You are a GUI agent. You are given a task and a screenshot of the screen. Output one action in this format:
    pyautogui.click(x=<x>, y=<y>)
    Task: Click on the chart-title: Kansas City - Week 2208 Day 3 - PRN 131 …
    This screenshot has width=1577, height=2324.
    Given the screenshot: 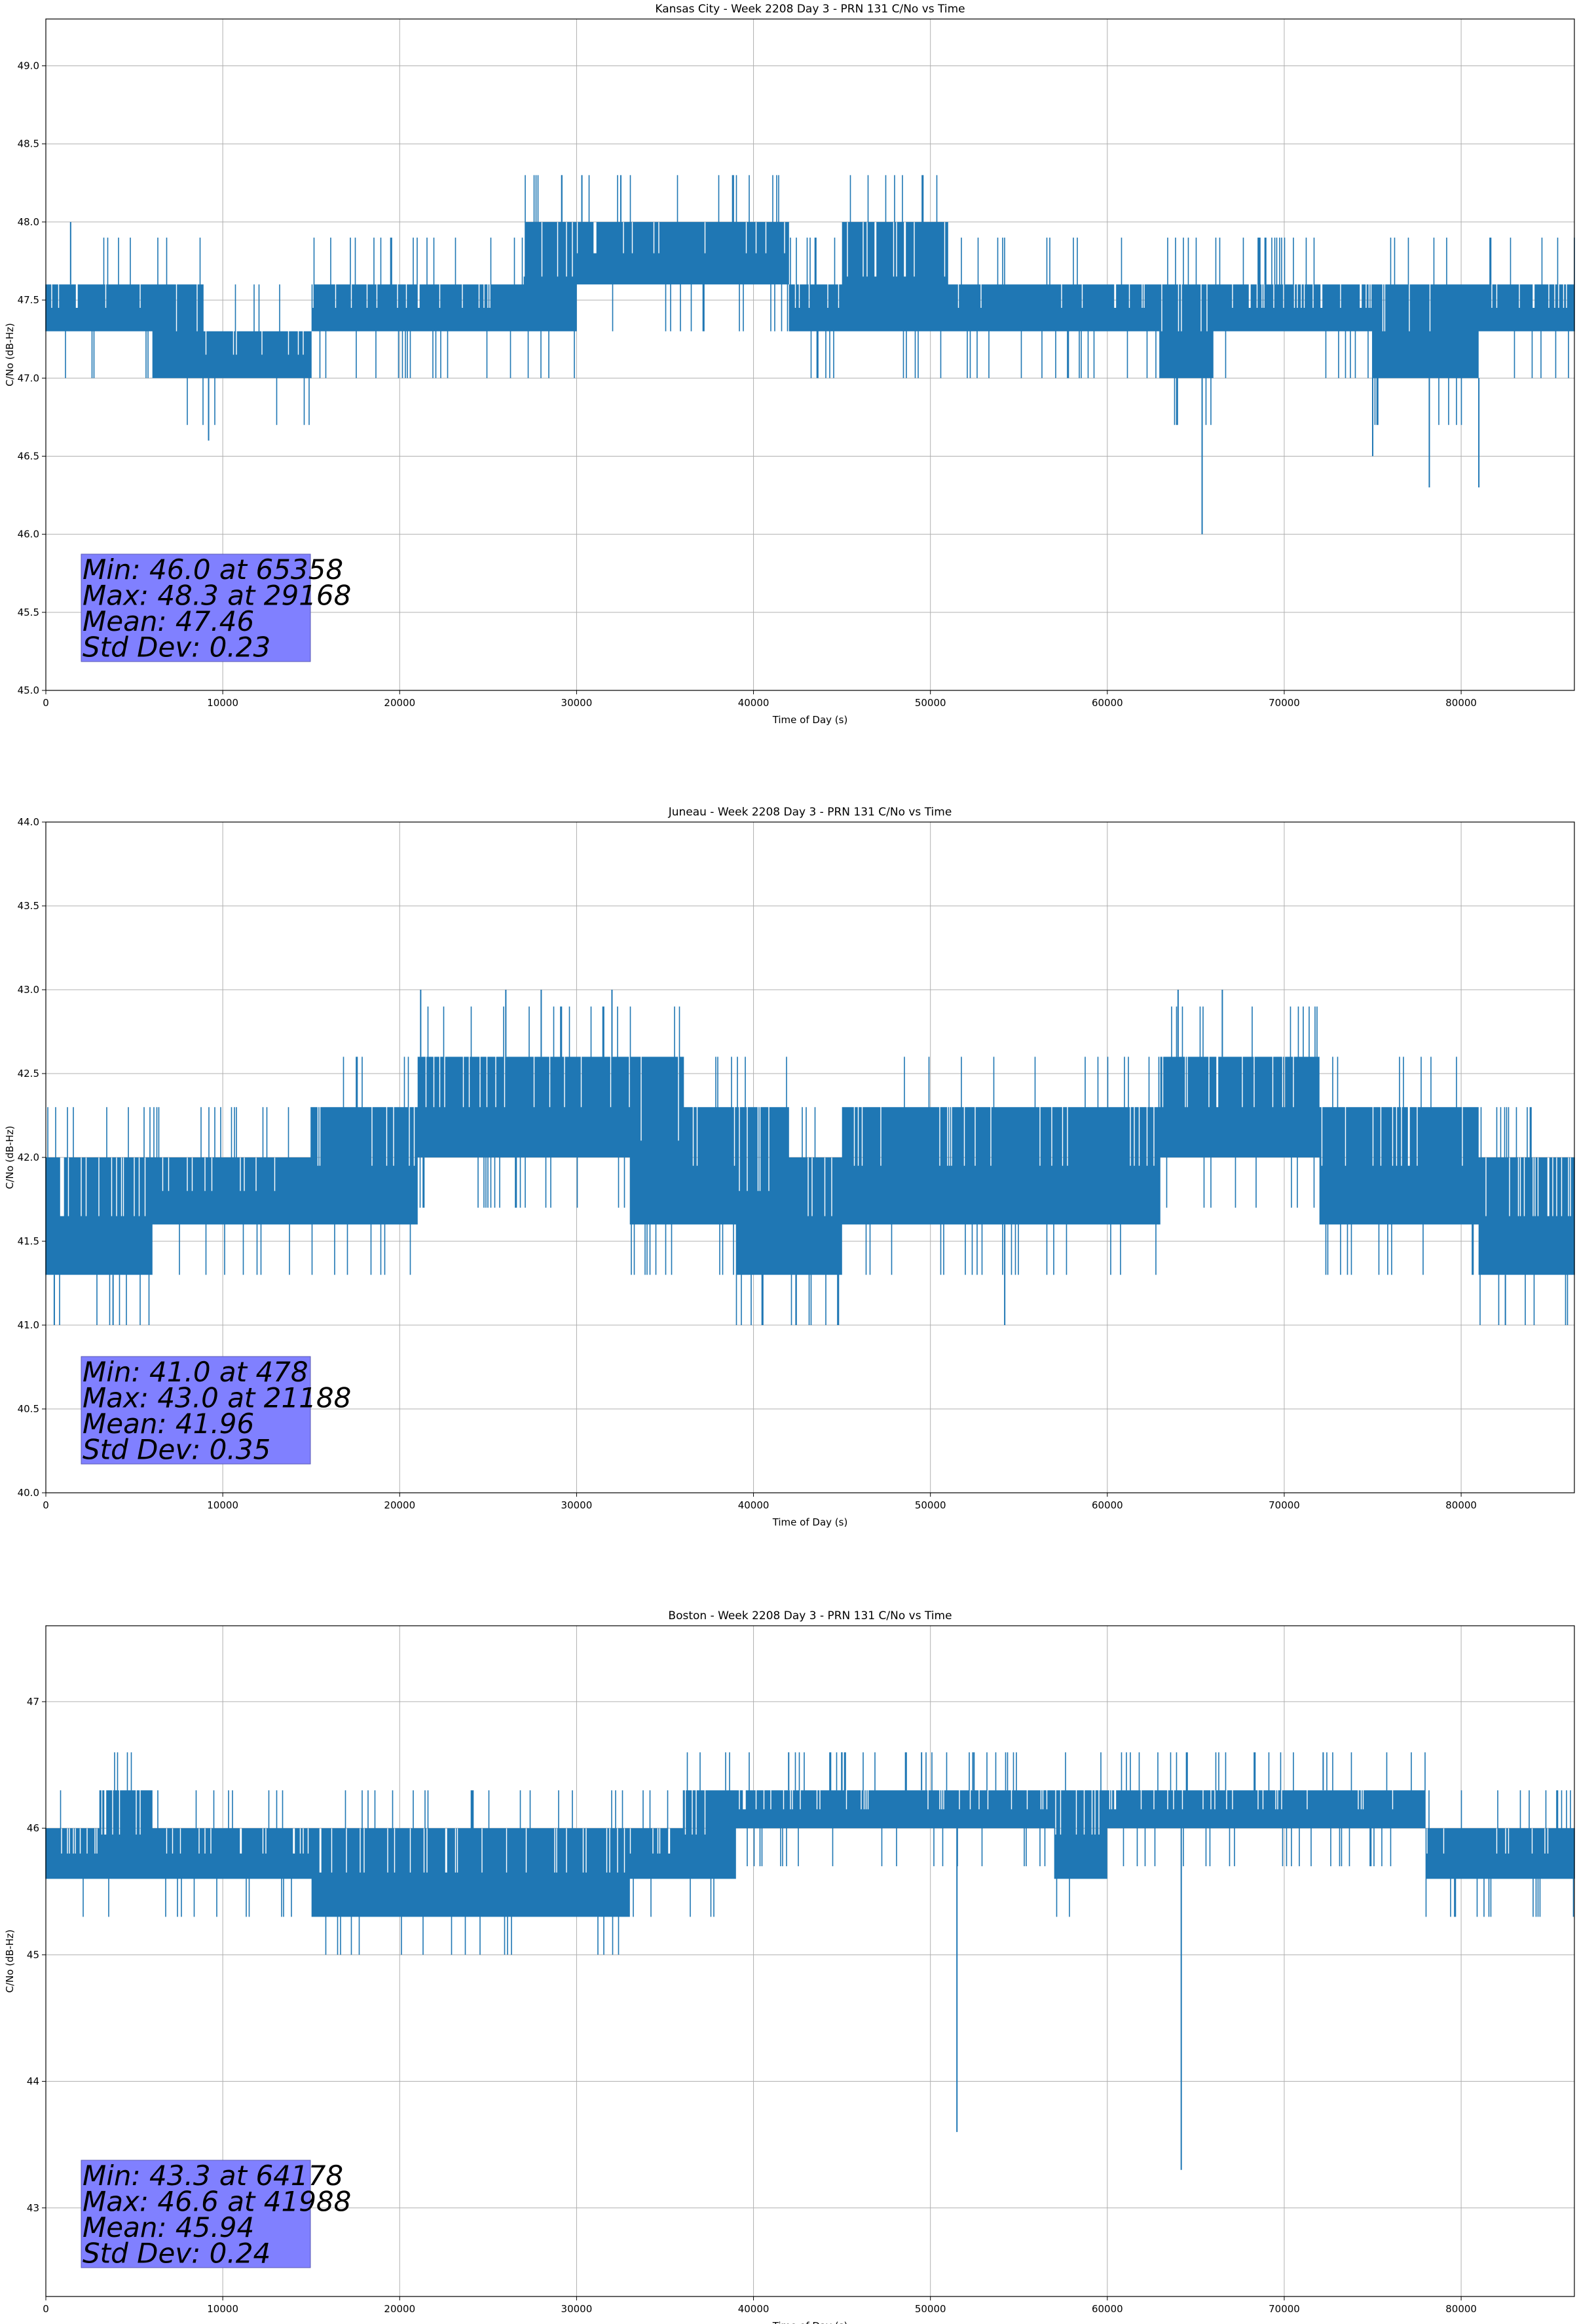 What is the action you would take?
    pyautogui.click(x=810, y=9)
    